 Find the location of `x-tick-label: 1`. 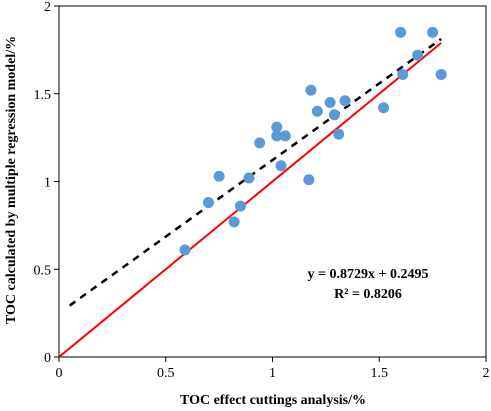

x-tick-label: 1 is located at coordinates (272, 373).